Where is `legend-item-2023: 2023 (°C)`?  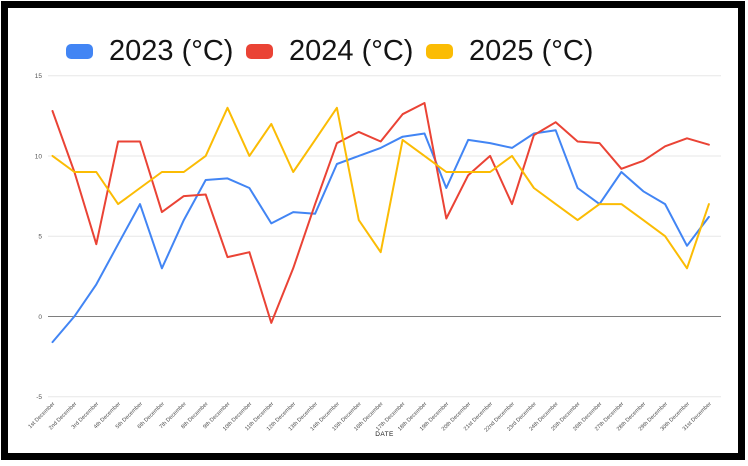 legend-item-2023: 2023 (°C) is located at coordinates (149, 51).